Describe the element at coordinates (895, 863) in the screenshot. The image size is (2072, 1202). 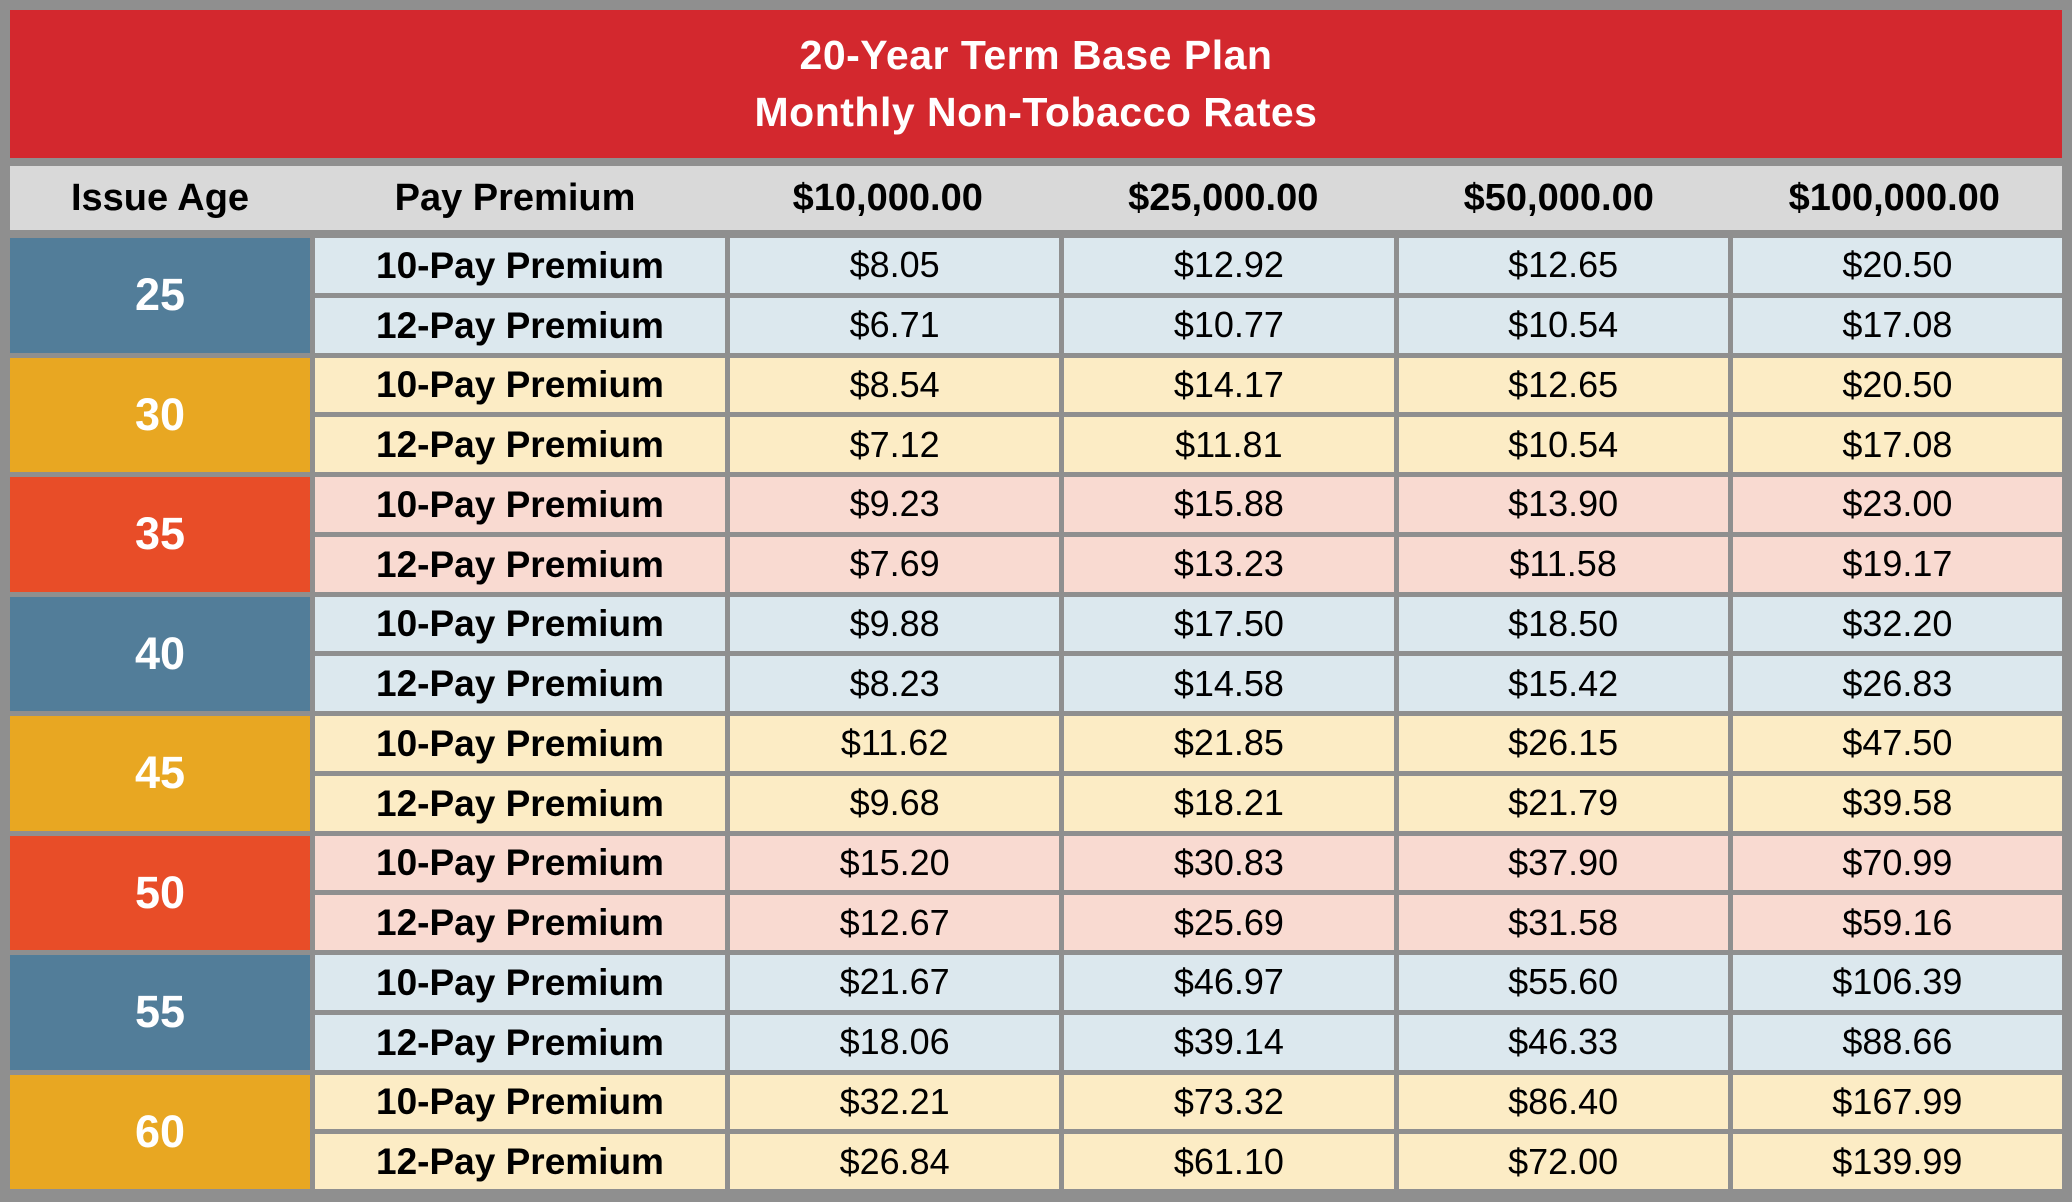
I see `rate-value: $15.20` at that location.